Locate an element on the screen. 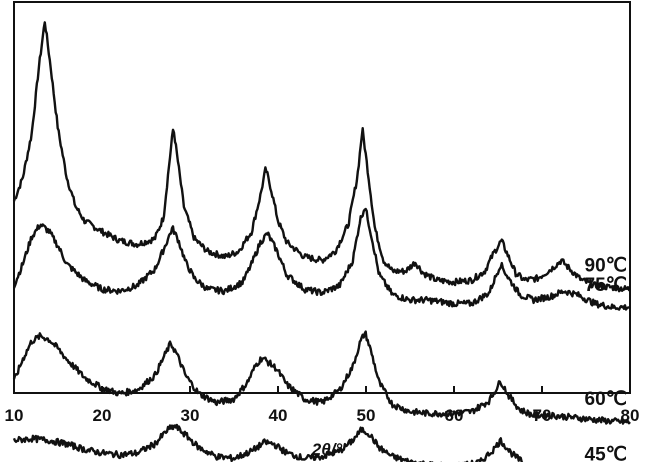 This screenshot has width=650, height=462. series-line is located at coordinates (268, 442).